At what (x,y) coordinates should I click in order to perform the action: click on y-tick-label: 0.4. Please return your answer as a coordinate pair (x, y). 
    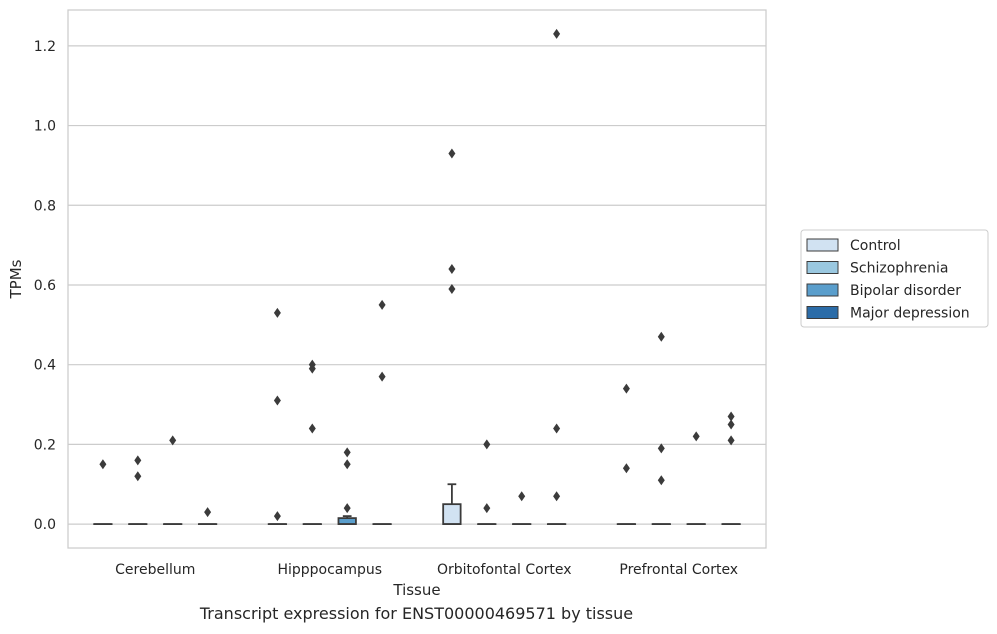
    Looking at the image, I should click on (45, 366).